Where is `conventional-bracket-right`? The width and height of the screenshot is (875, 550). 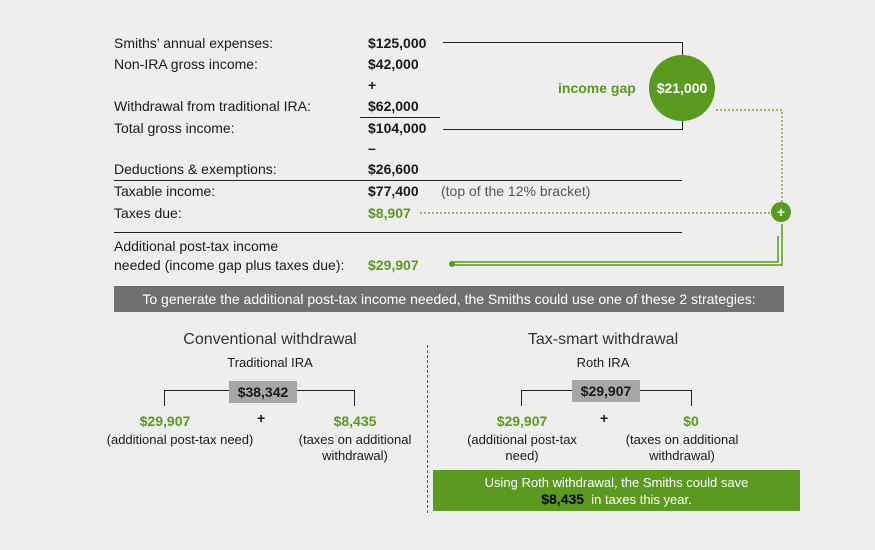
conventional-bracket-right is located at coordinates (326, 390).